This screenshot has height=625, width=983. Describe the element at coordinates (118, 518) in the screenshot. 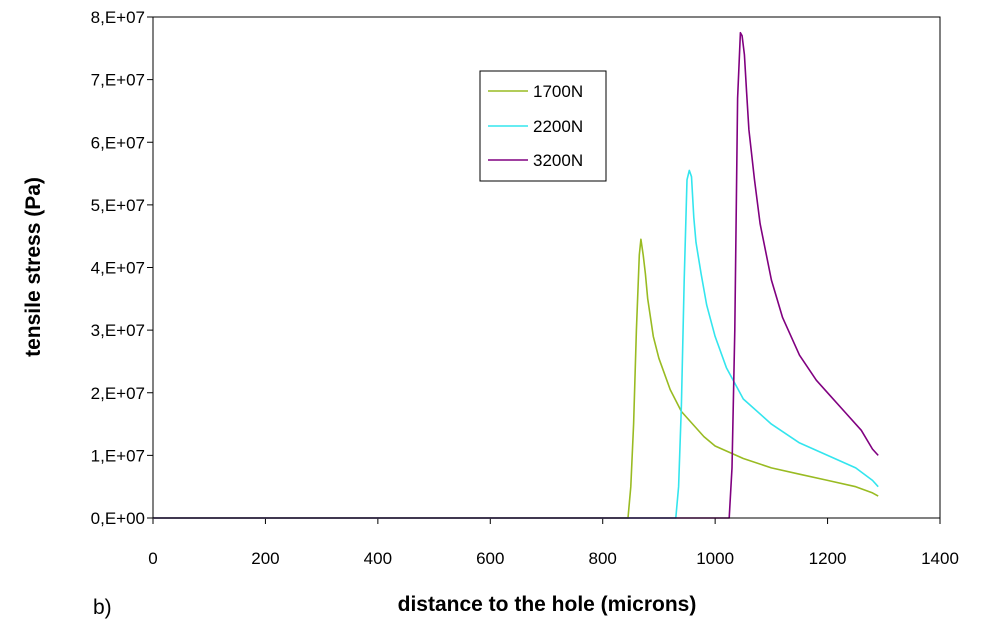

I see `y-tick-label: 0,E+00` at that location.